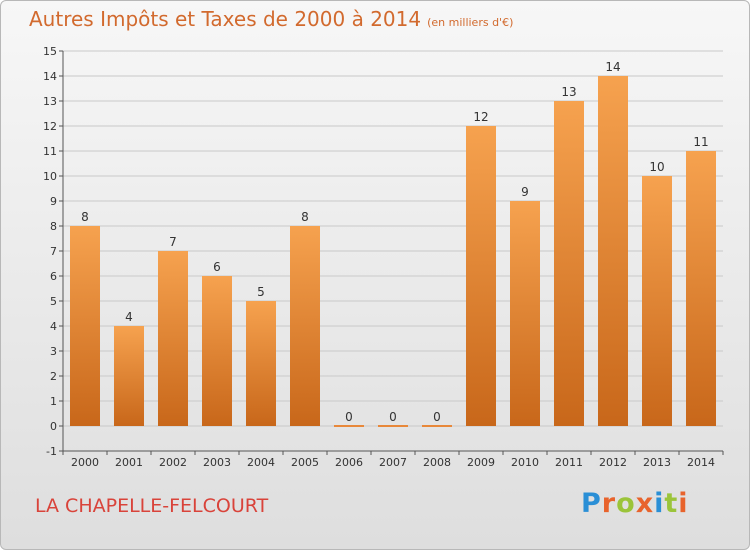  Describe the element at coordinates (609, 503) in the screenshot. I see `logo-letter: r` at that location.